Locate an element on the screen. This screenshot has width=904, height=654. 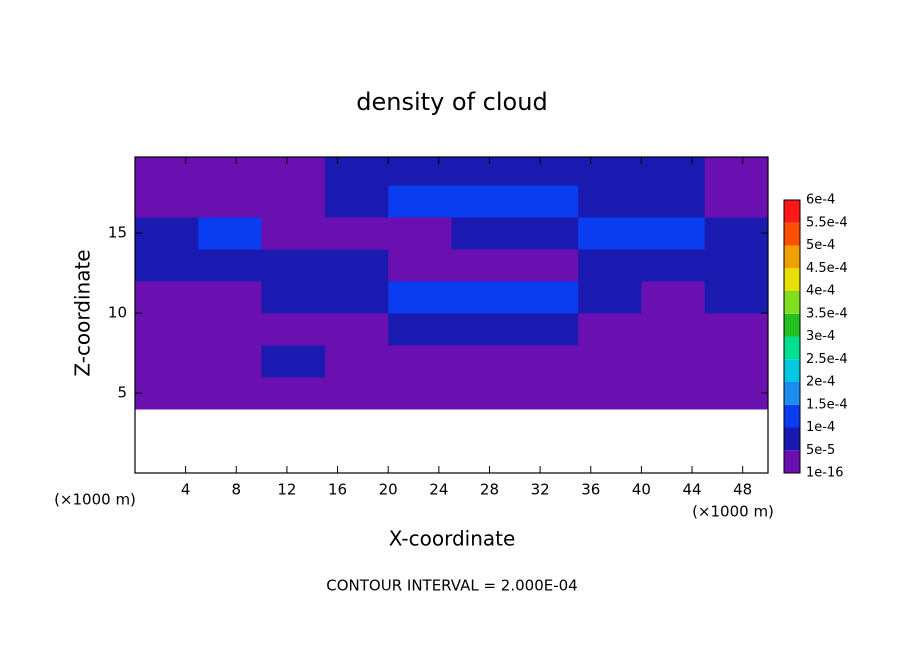
x-tick-label: 48 is located at coordinates (742, 490).